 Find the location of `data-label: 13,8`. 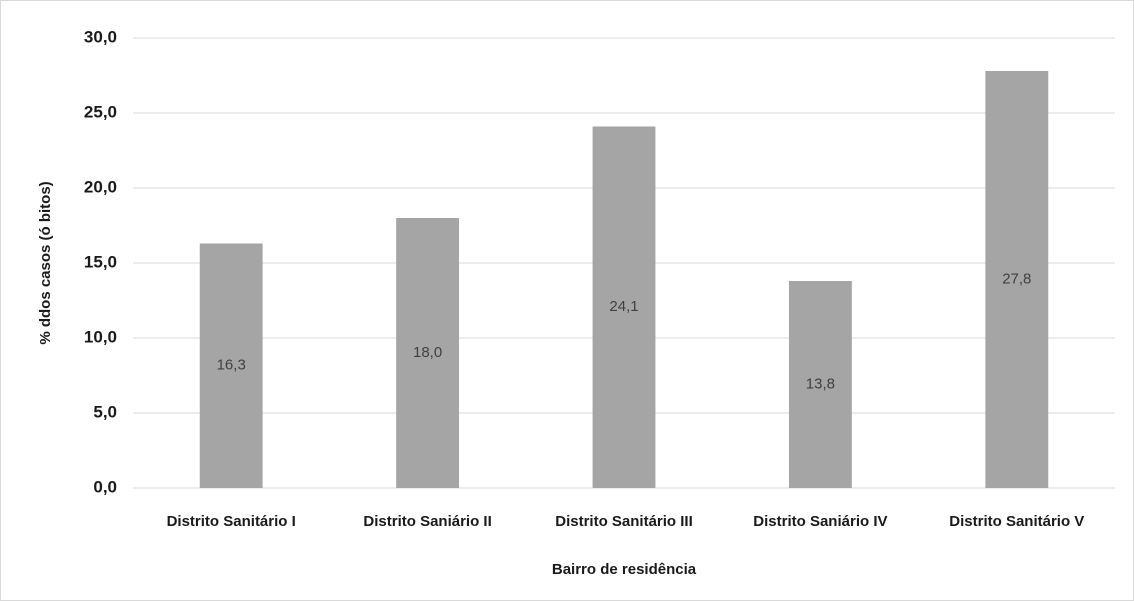

data-label: 13,8 is located at coordinates (820, 383).